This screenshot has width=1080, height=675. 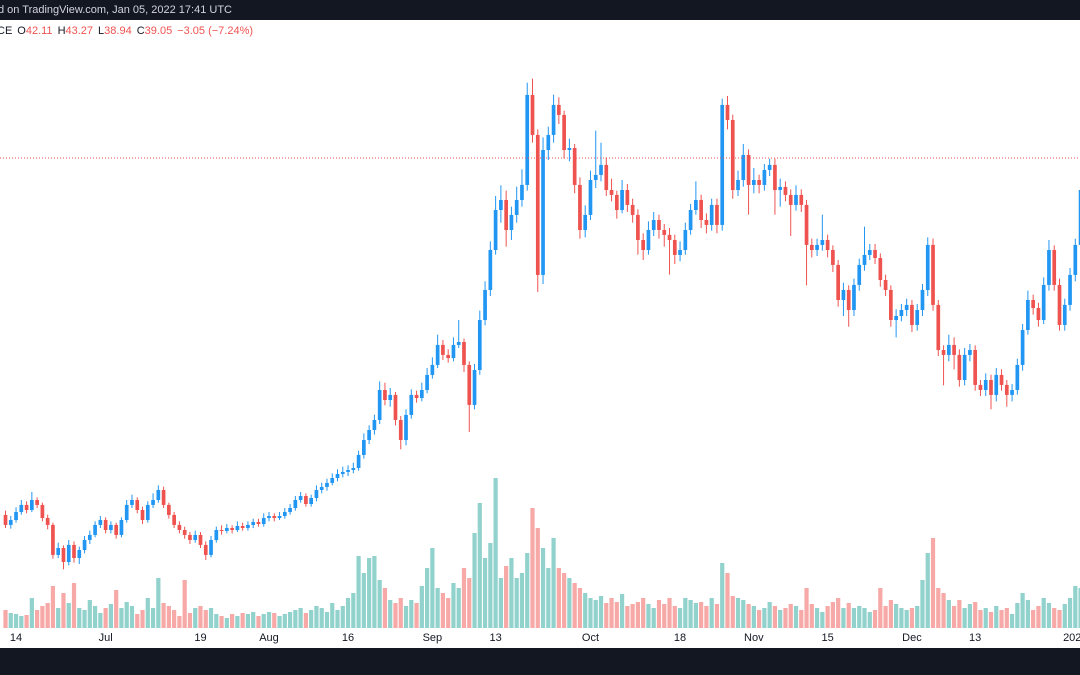 I want to click on x-tick-label: 13, so click(x=975, y=638).